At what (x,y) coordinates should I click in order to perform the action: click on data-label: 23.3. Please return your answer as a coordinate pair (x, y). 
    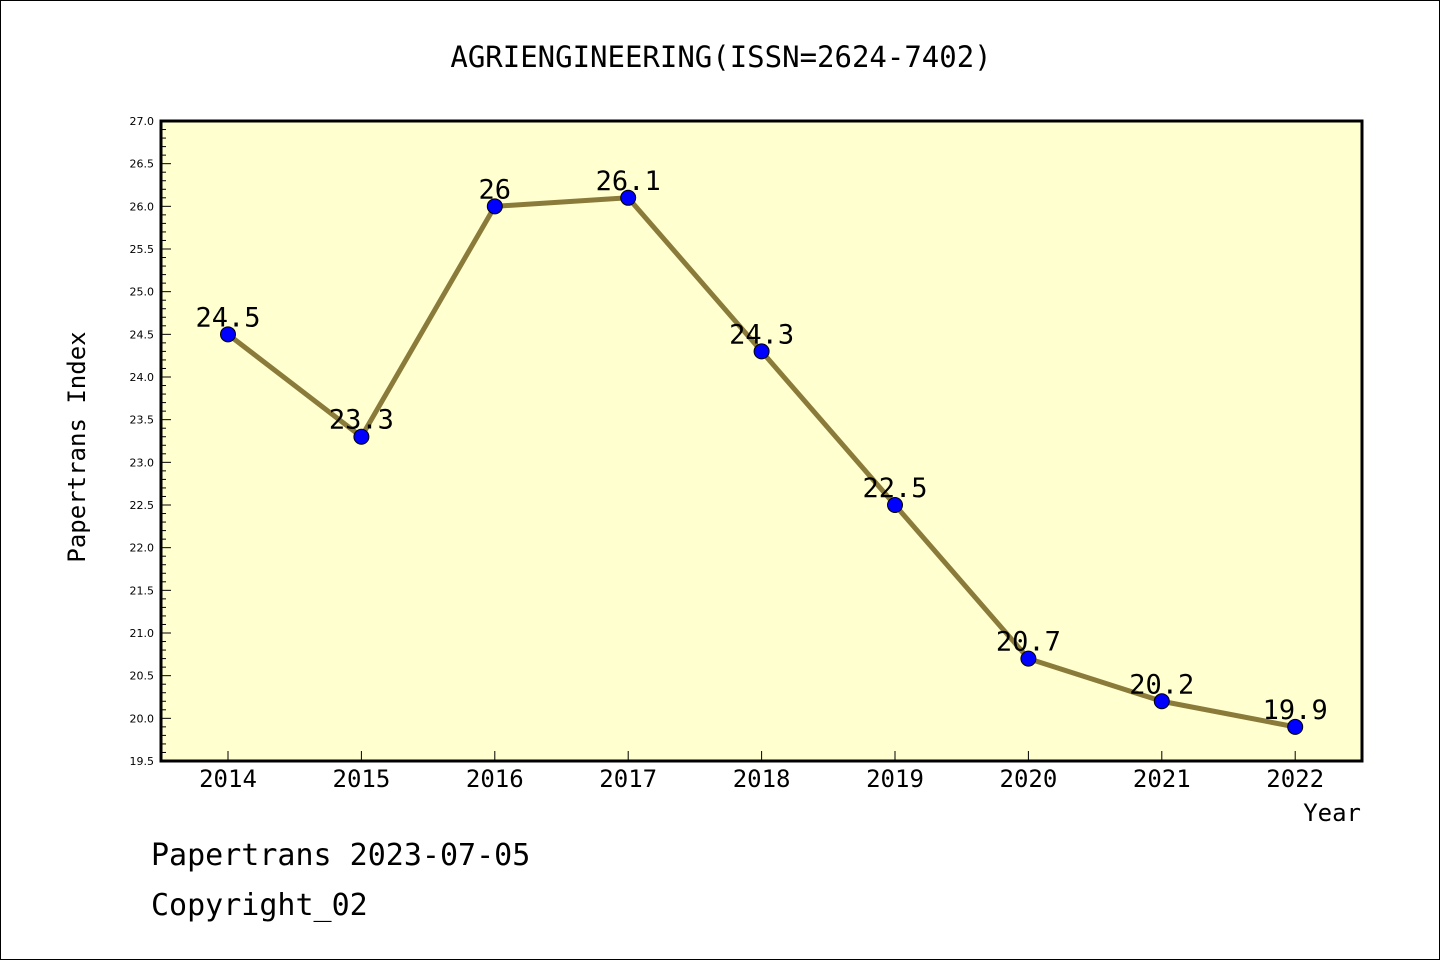
    Looking at the image, I should click on (361, 420).